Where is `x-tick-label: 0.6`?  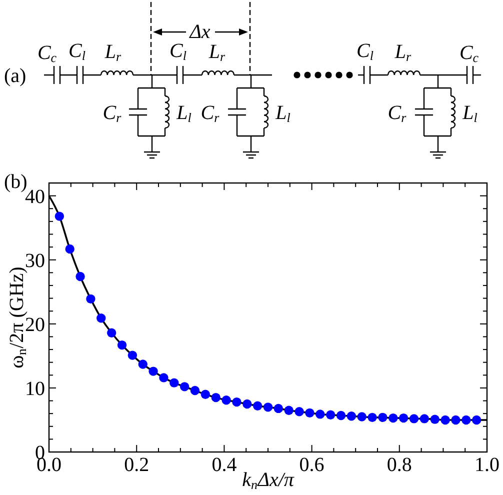
x-tick-label: 0.6 is located at coordinates (311, 465).